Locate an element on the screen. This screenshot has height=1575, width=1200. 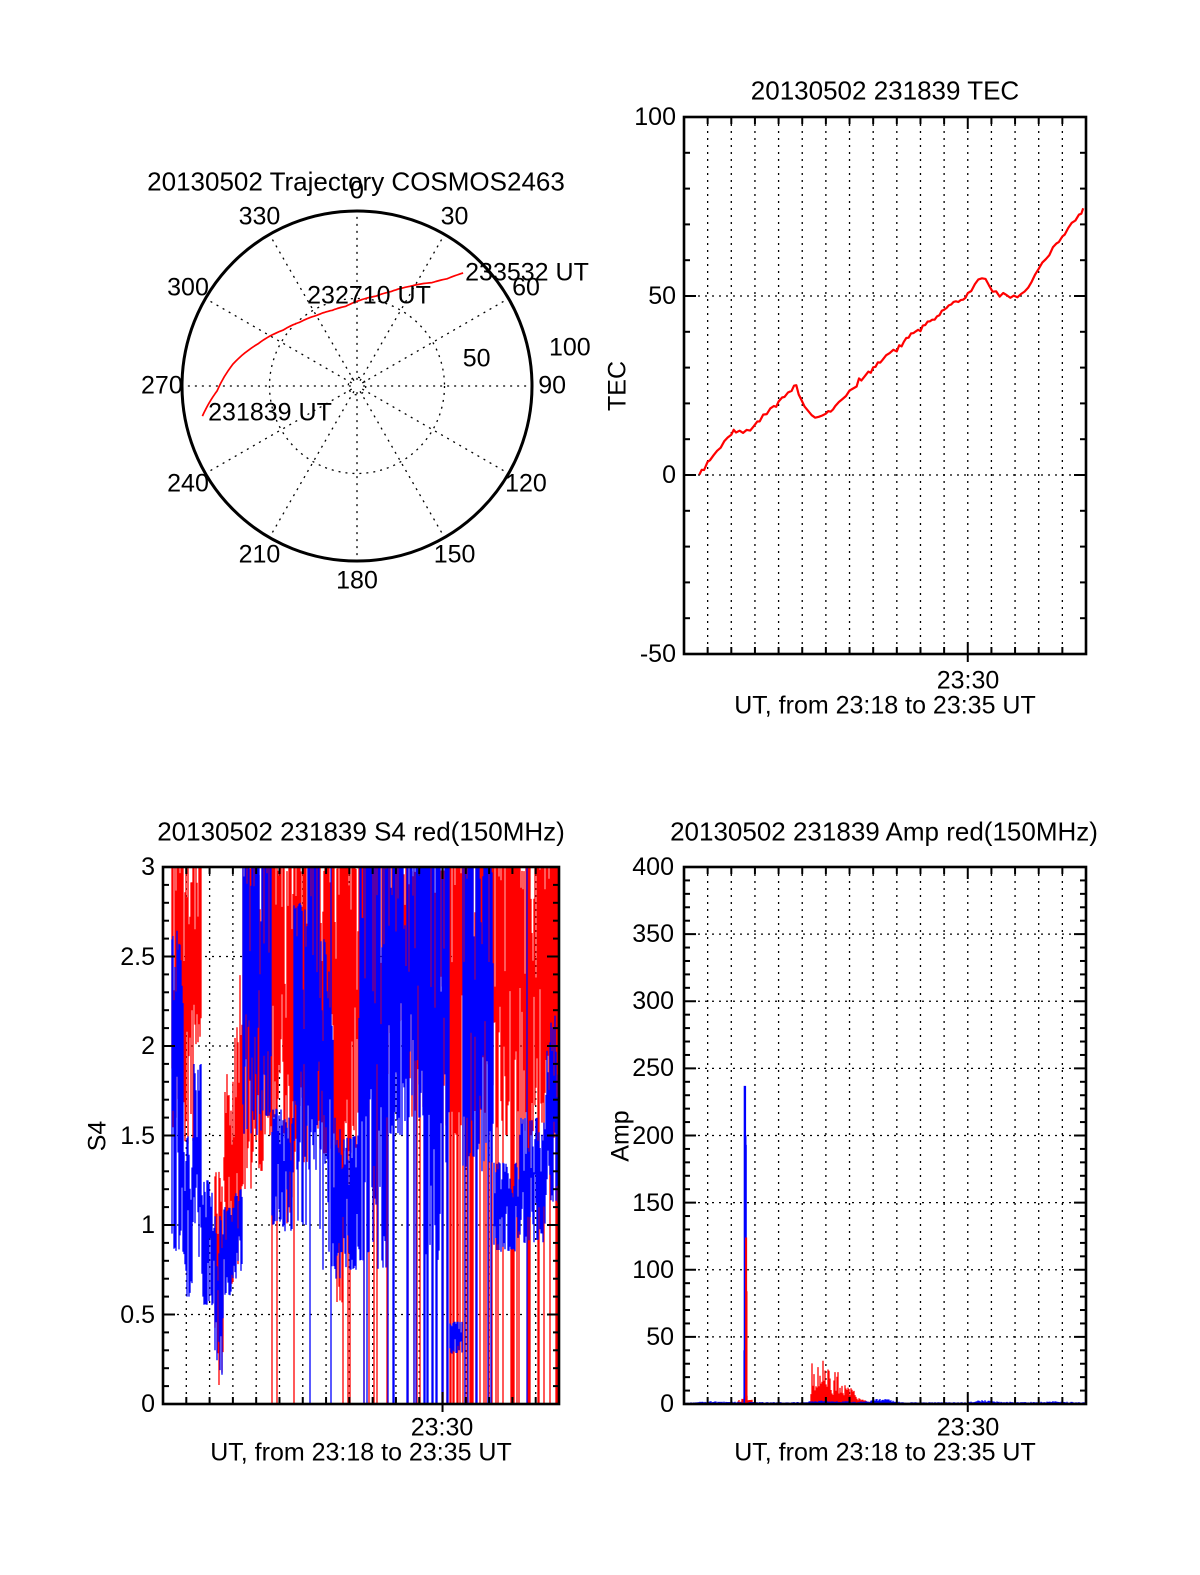
amp-y-tick-label: 400 is located at coordinates (653, 867).